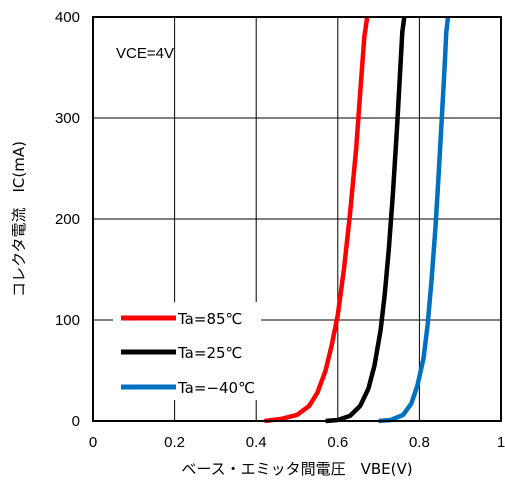 This screenshot has height=485, width=505. Describe the element at coordinates (67, 118) in the screenshot. I see `y-tick-label: 300` at that location.